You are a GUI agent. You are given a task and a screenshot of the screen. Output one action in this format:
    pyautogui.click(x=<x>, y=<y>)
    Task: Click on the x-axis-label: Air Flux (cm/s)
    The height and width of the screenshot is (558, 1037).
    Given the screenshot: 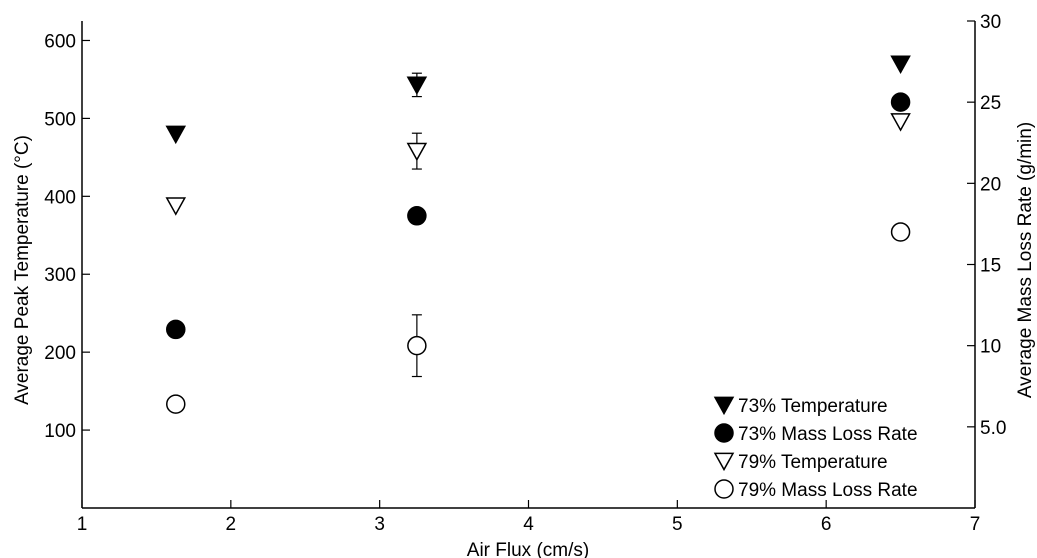 What is the action you would take?
    pyautogui.click(x=528, y=549)
    